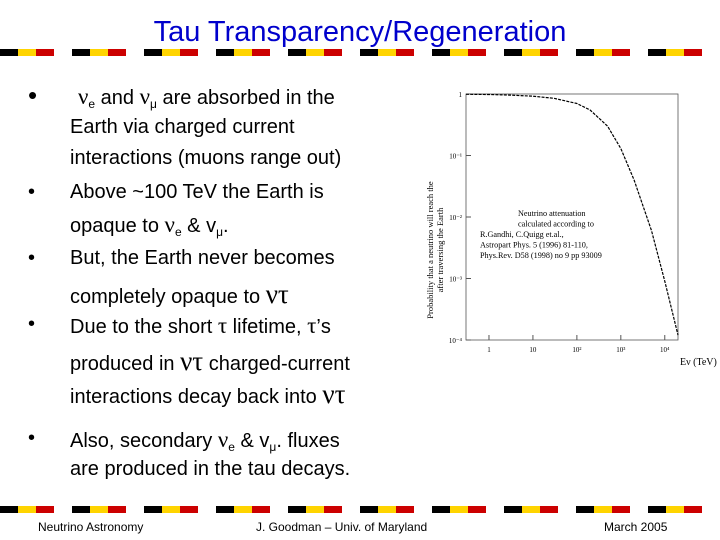 The width and height of the screenshot is (720, 540). What do you see at coordinates (576, 350) in the screenshot?
I see `x-tick-label: 10²` at bounding box center [576, 350].